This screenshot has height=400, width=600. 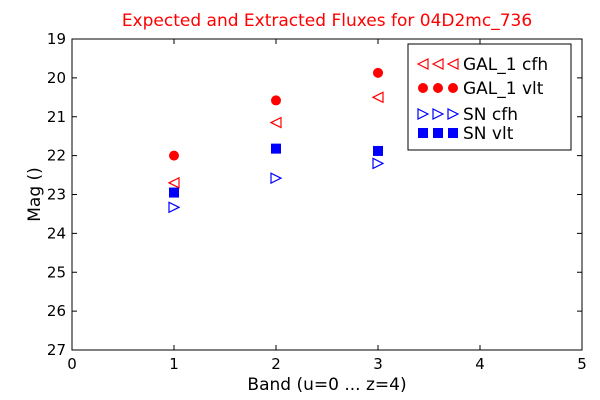 I want to click on y-tick-label: 27, so click(x=56, y=350).